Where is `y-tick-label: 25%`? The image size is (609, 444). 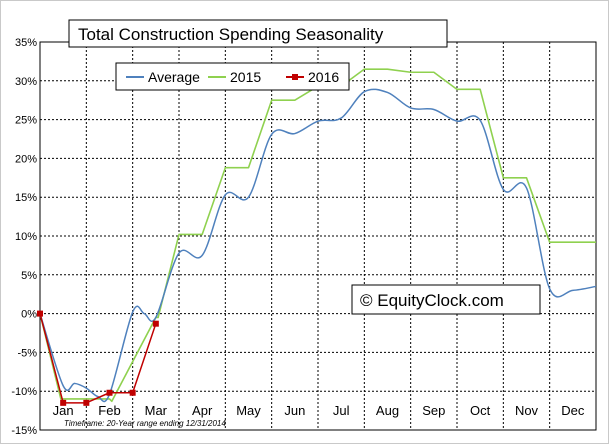 y-tick-label: 25% is located at coordinates (26, 121).